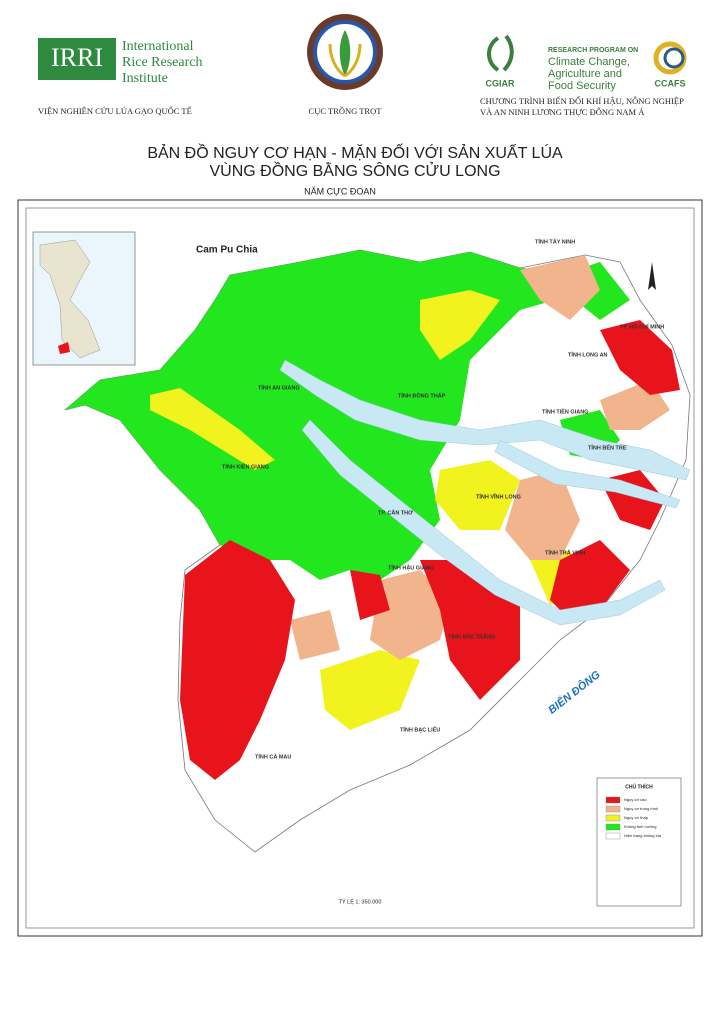 The width and height of the screenshot is (720, 1018). What do you see at coordinates (643, 835) in the screenshot?
I see `legend-label: Hiện trạng không lúa` at bounding box center [643, 835].